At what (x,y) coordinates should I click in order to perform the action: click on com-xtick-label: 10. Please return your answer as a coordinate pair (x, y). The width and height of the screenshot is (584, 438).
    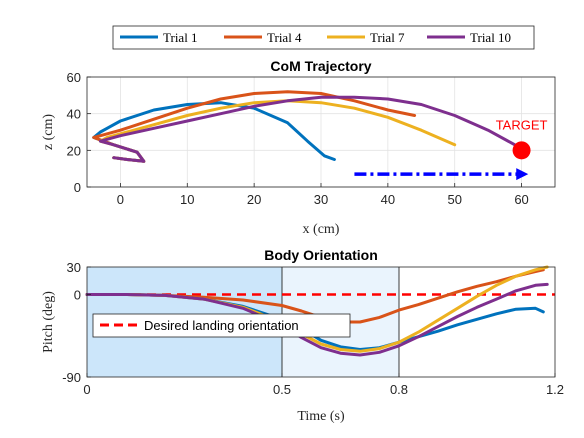
    Looking at the image, I should click on (187, 199).